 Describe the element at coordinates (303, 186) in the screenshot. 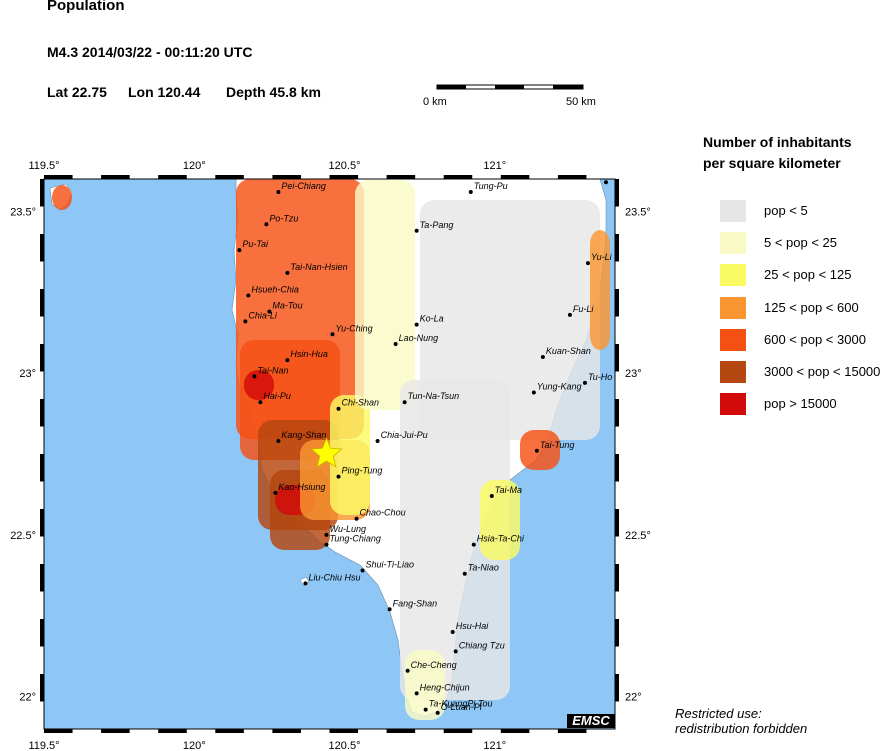

I see `city-label: Pei-Chiang` at that location.